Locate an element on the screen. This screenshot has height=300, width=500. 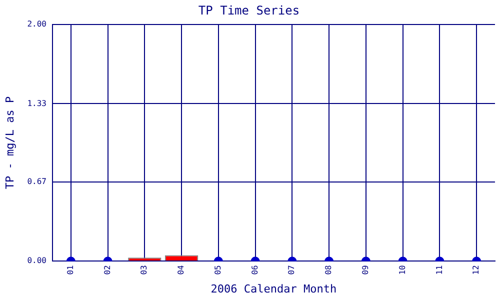
x-tick-label: 05 is located at coordinates (217, 269).